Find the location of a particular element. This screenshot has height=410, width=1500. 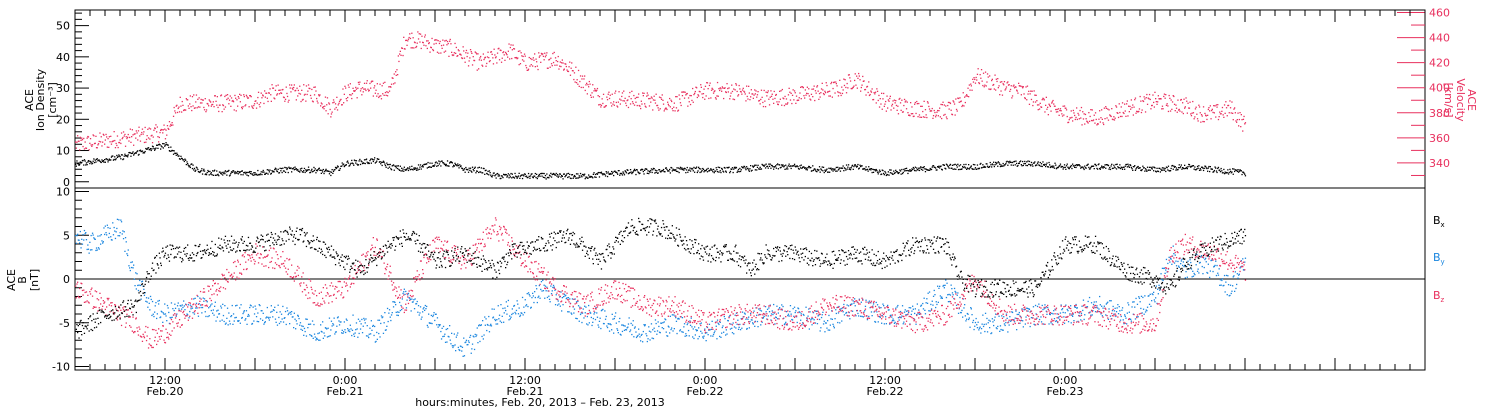

velocity-tick-label: 400 is located at coordinates (1439, 88).